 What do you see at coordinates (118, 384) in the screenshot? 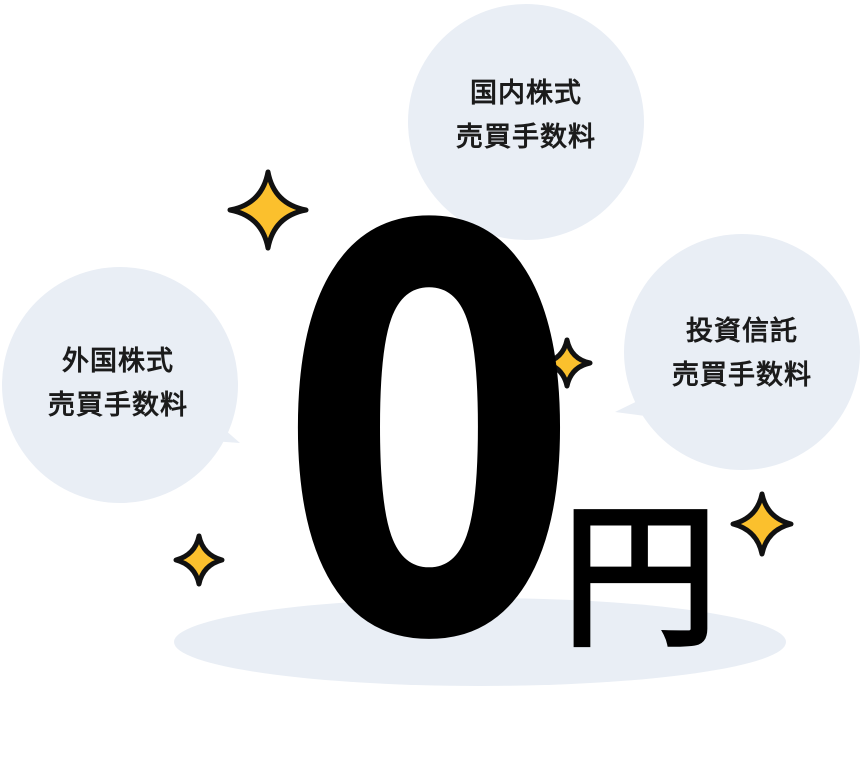
I see `bubble-label-foreign-stocks: 外国株式 売買手数料` at bounding box center [118, 384].